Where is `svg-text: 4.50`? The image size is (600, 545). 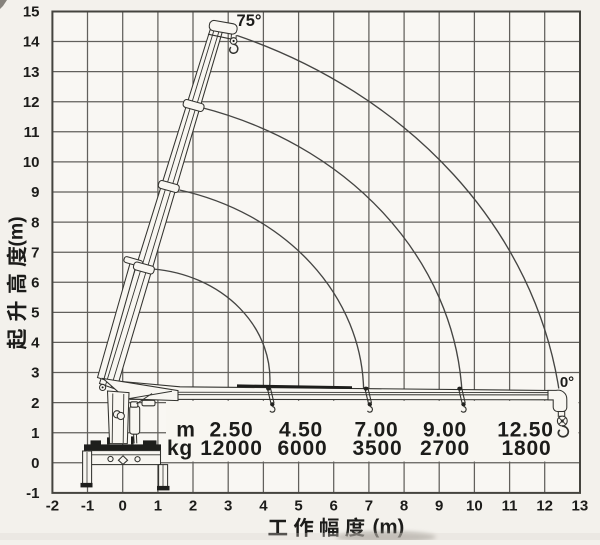
svg-text: 4.50 is located at coordinates (301, 430).